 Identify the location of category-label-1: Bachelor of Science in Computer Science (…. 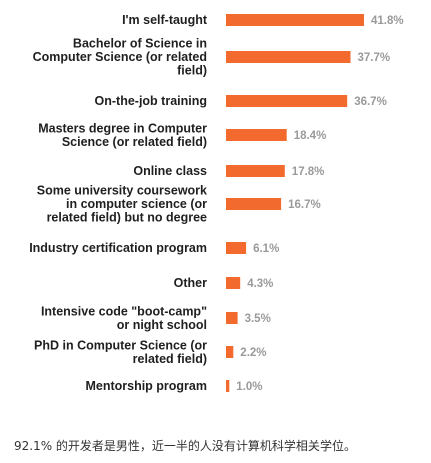
(120, 57).